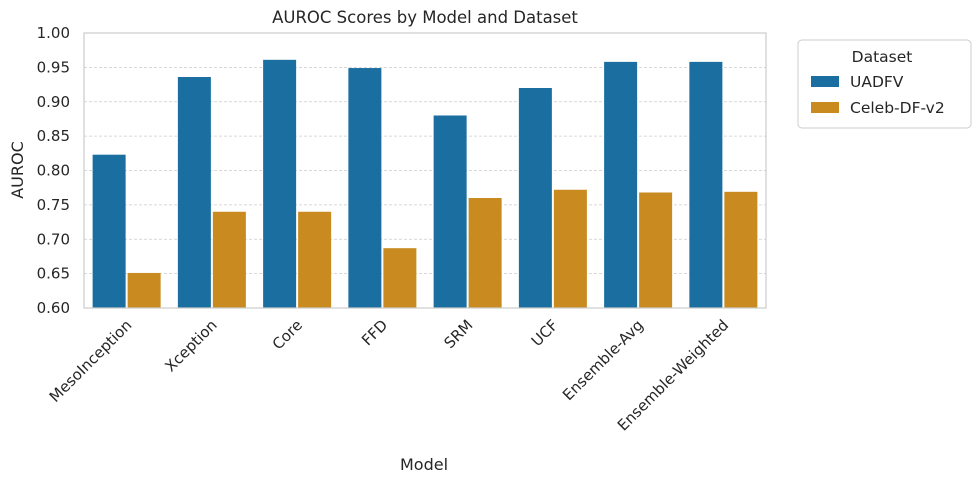  What do you see at coordinates (450, 211) in the screenshot?
I see `bar-uadfv-srm` at bounding box center [450, 211].